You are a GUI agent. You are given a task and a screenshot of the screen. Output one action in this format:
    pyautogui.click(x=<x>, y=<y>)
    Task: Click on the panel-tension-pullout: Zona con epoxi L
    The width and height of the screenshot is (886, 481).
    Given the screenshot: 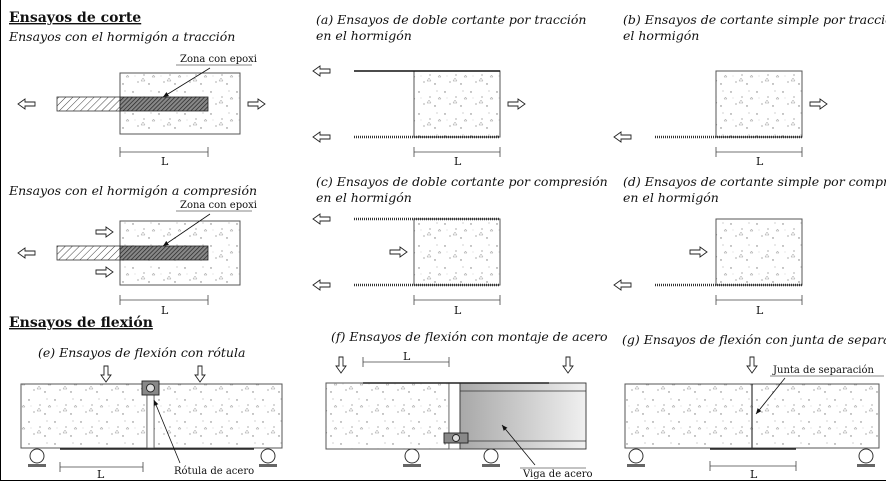 What is the action you would take?
    pyautogui.click(x=141, y=111)
    